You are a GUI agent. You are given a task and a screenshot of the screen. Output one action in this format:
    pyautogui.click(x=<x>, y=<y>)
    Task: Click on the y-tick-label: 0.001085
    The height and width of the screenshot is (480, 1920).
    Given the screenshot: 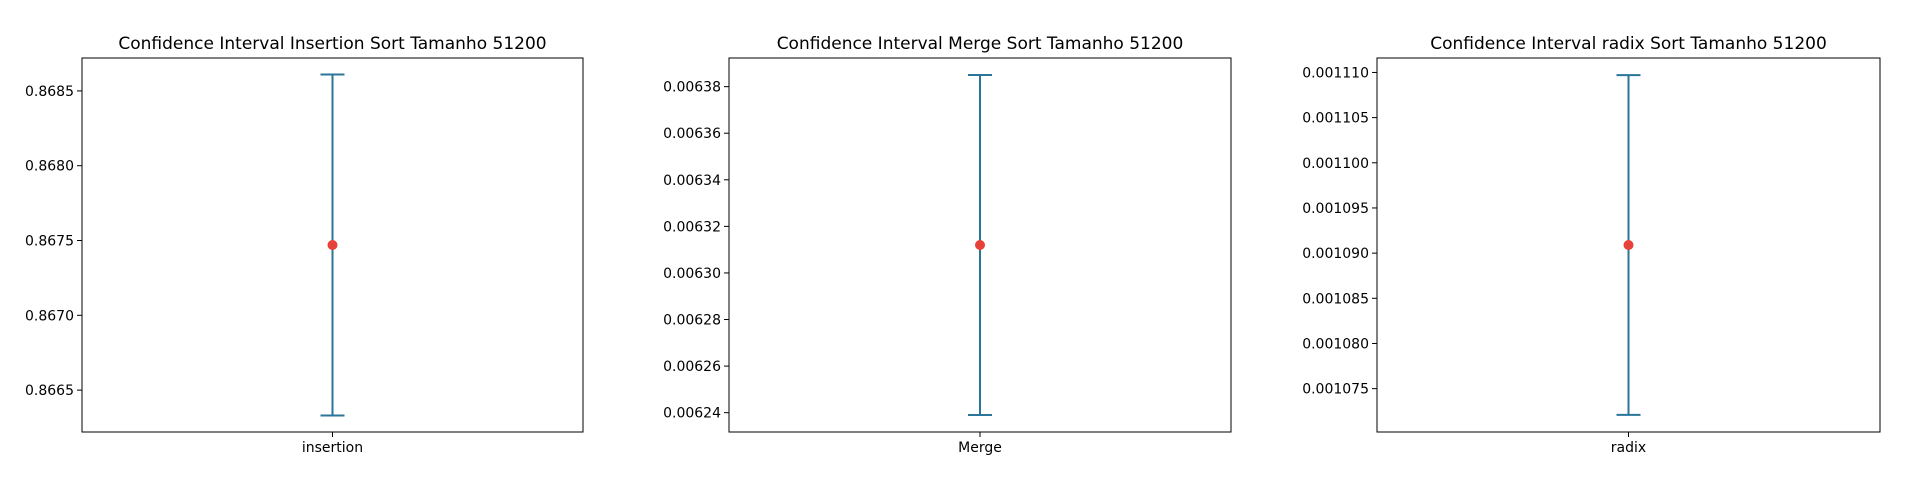 What is the action you would take?
    pyautogui.click(x=1335, y=299)
    